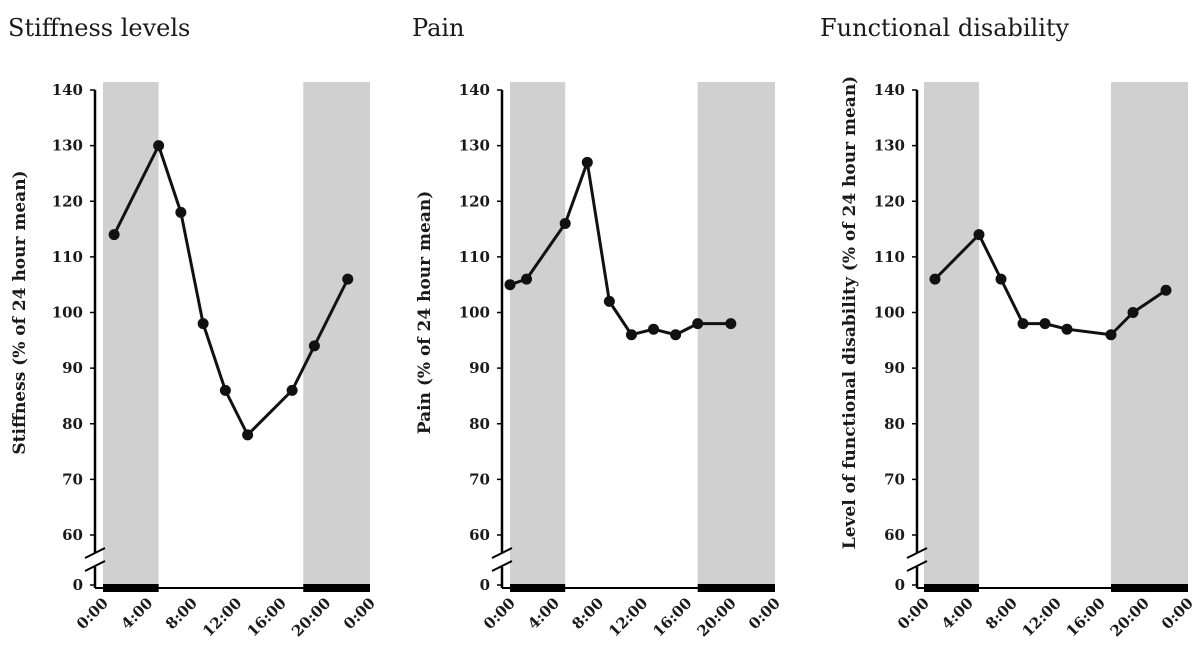  What do you see at coordinates (425, 313) in the screenshot?
I see `y-axis-label: Pain (% of 24 hour mean)` at bounding box center [425, 313].